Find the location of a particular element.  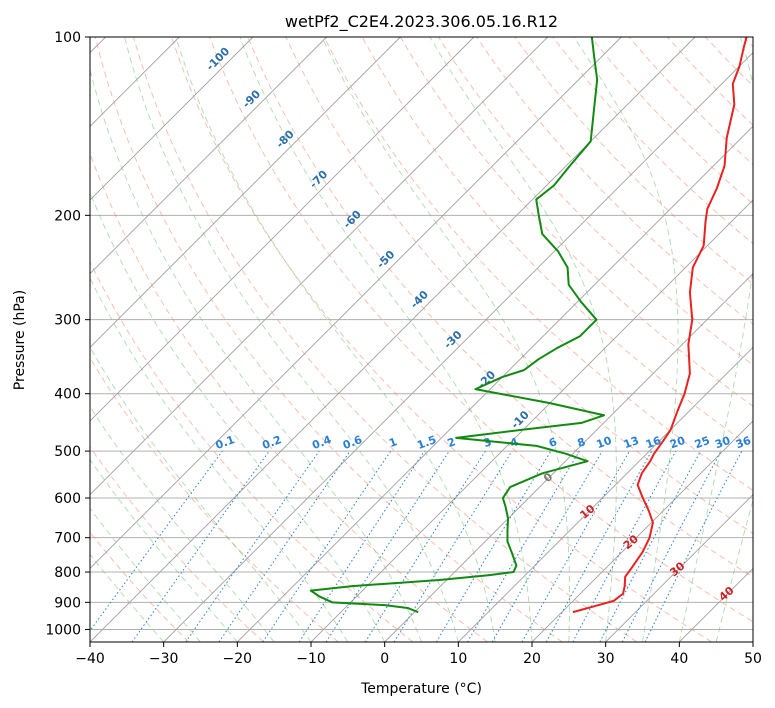

mixing-ratio-label: 20 is located at coordinates (677, 443).